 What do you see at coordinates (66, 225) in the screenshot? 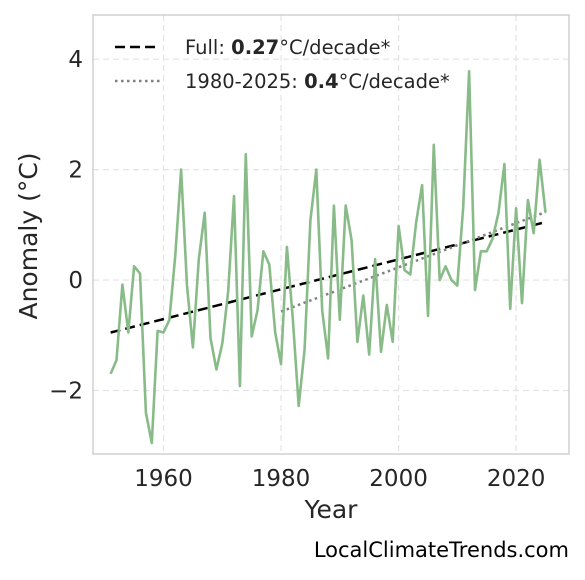
I see `y-tick-labels: −2 0 2 4` at bounding box center [66, 225].